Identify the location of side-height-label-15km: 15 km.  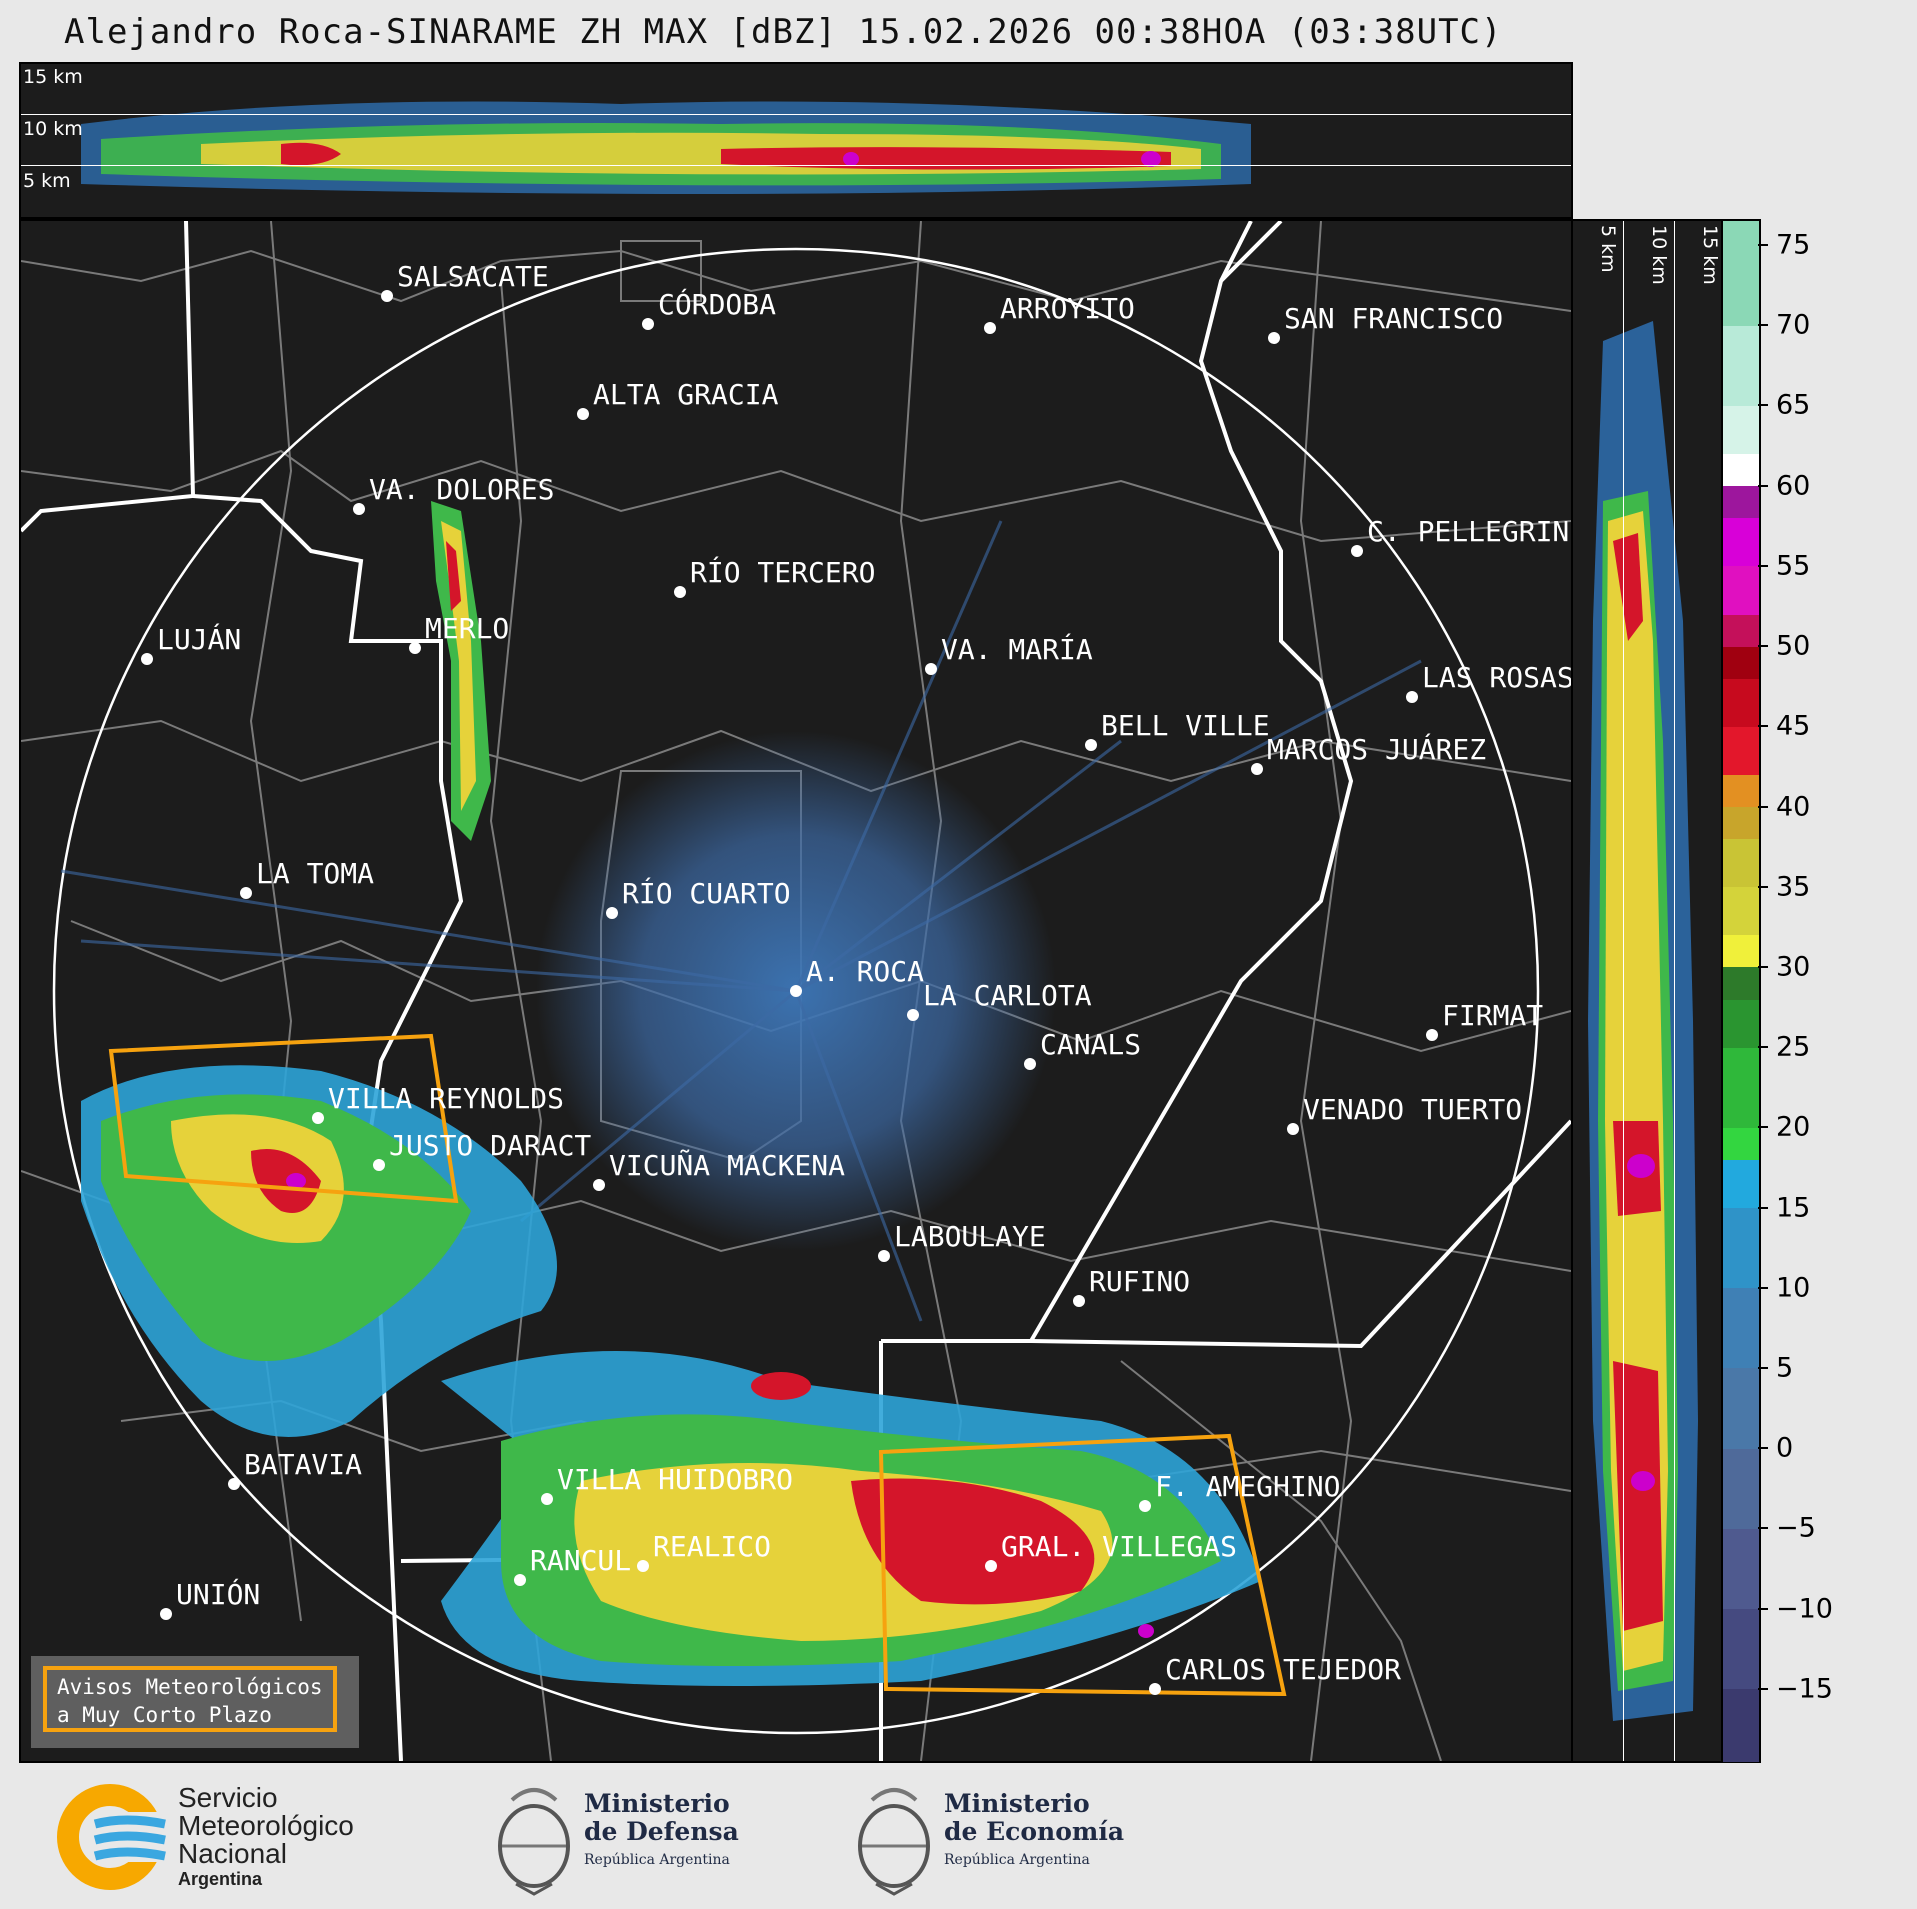
(1710, 255).